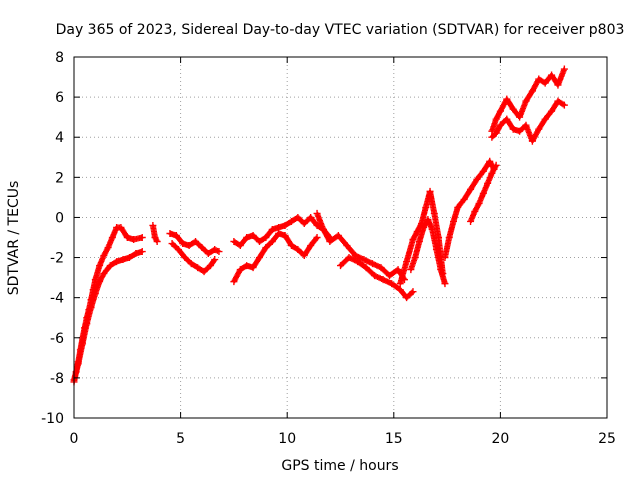 The image size is (640, 480). Describe the element at coordinates (57, 339) in the screenshot. I see `y-tick-label: -6` at that location.